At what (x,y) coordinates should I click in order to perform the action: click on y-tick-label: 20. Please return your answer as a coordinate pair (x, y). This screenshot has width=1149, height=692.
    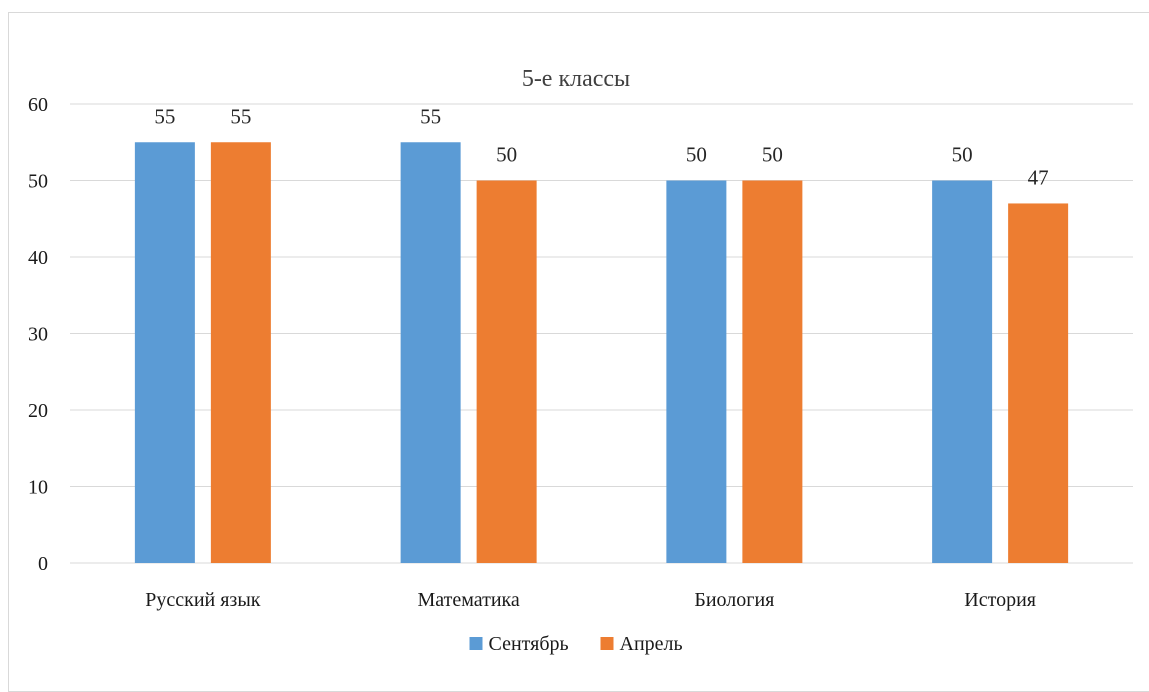
    Looking at the image, I should click on (38, 411).